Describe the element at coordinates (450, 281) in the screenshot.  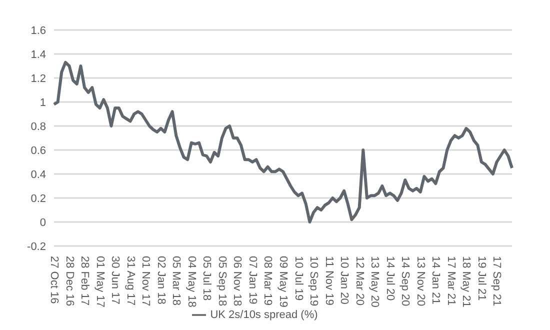
I see `x-tick-label: 17 Mar 21` at that location.